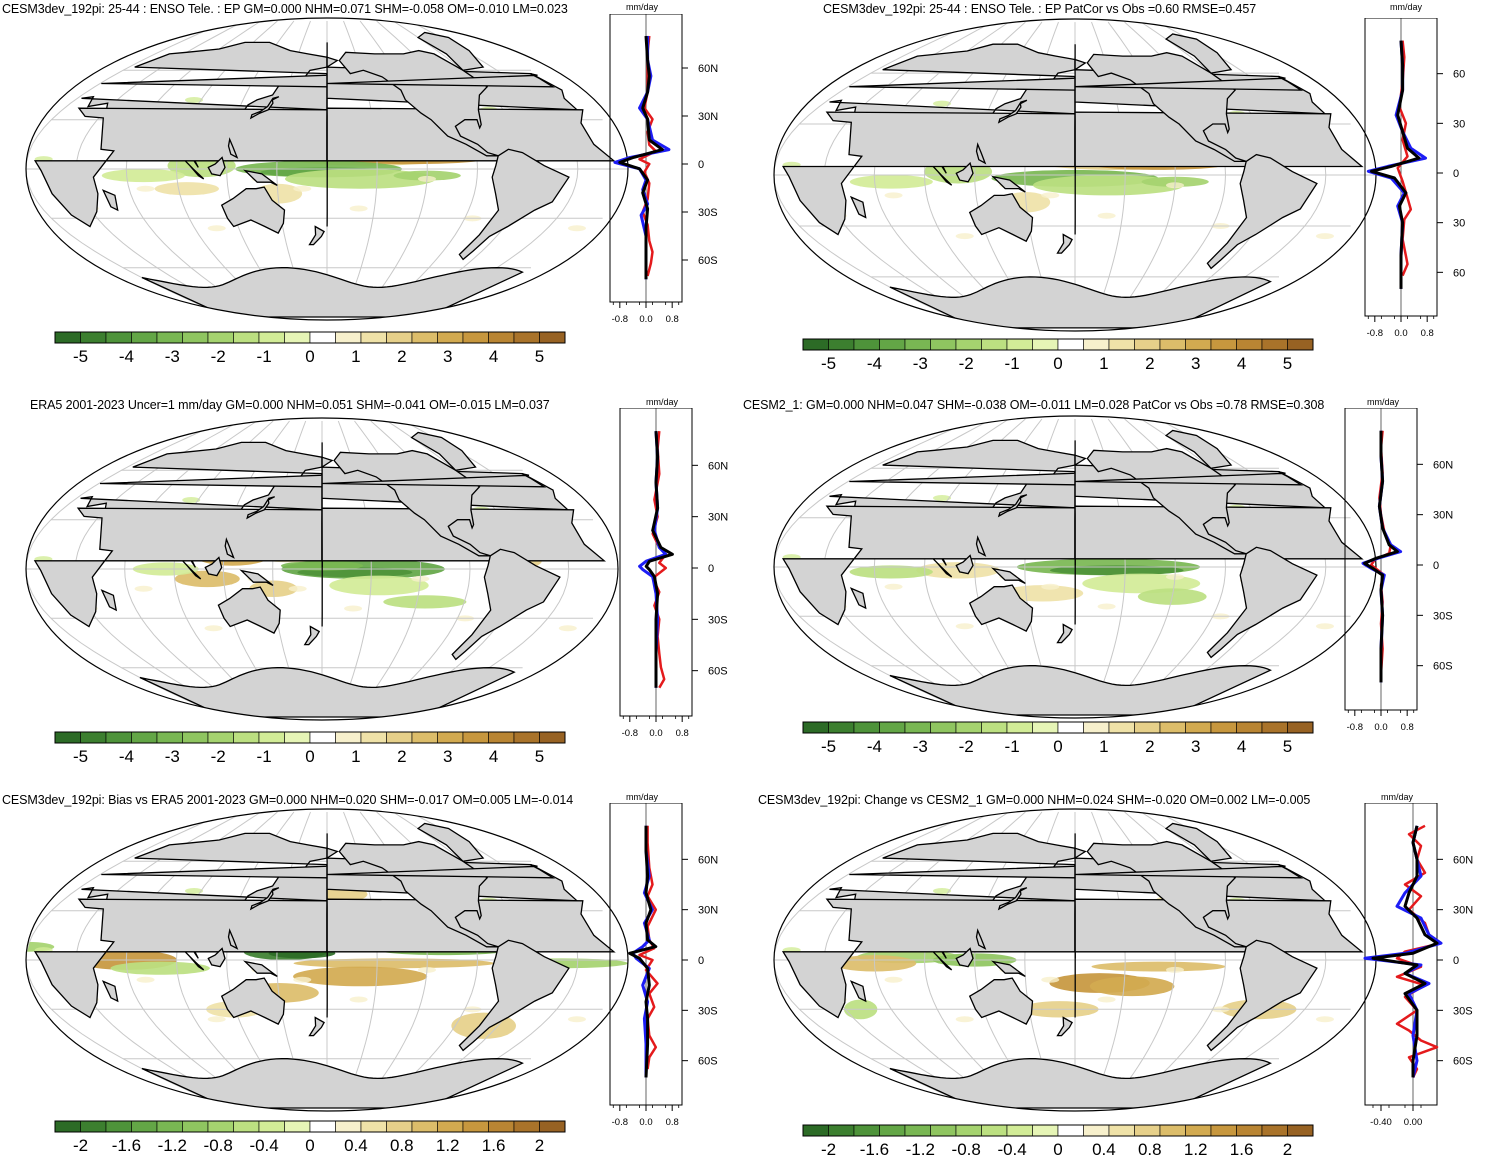  Describe the element at coordinates (216, 957) in the screenshot. I see `landmass-borneo` at that location.